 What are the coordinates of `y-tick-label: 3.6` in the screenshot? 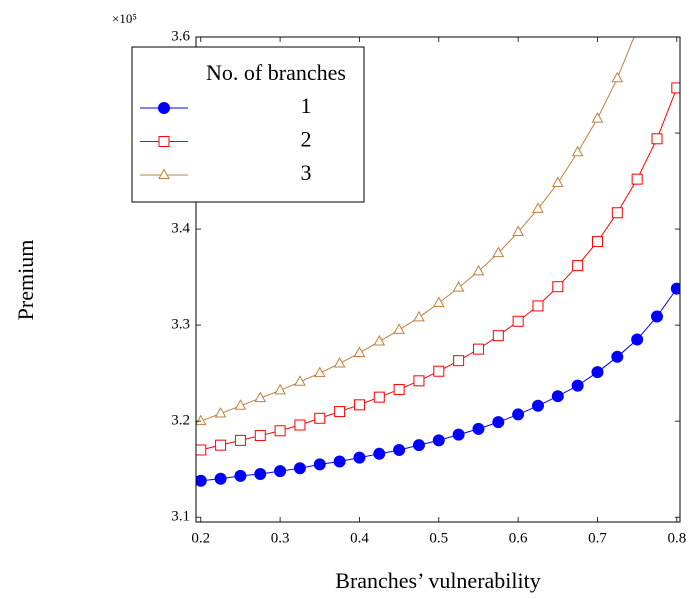 It's located at (180, 36).